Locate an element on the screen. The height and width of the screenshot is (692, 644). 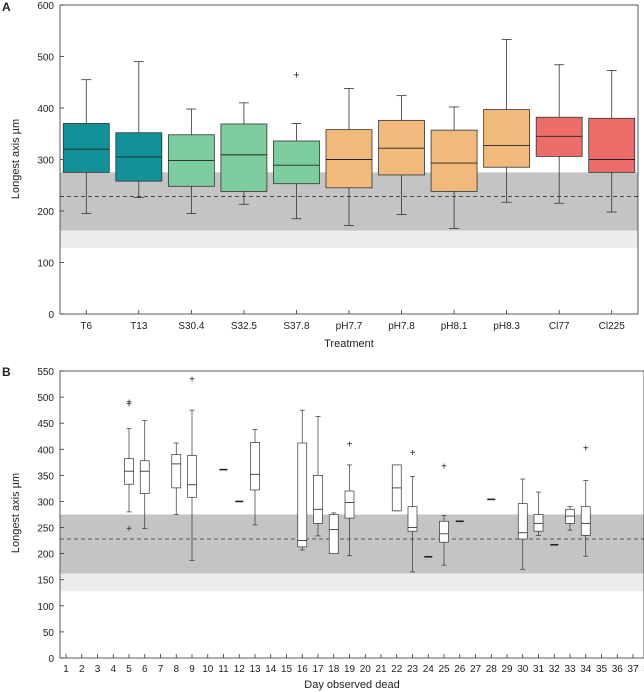
x-tick-label: 32 is located at coordinates (555, 669).